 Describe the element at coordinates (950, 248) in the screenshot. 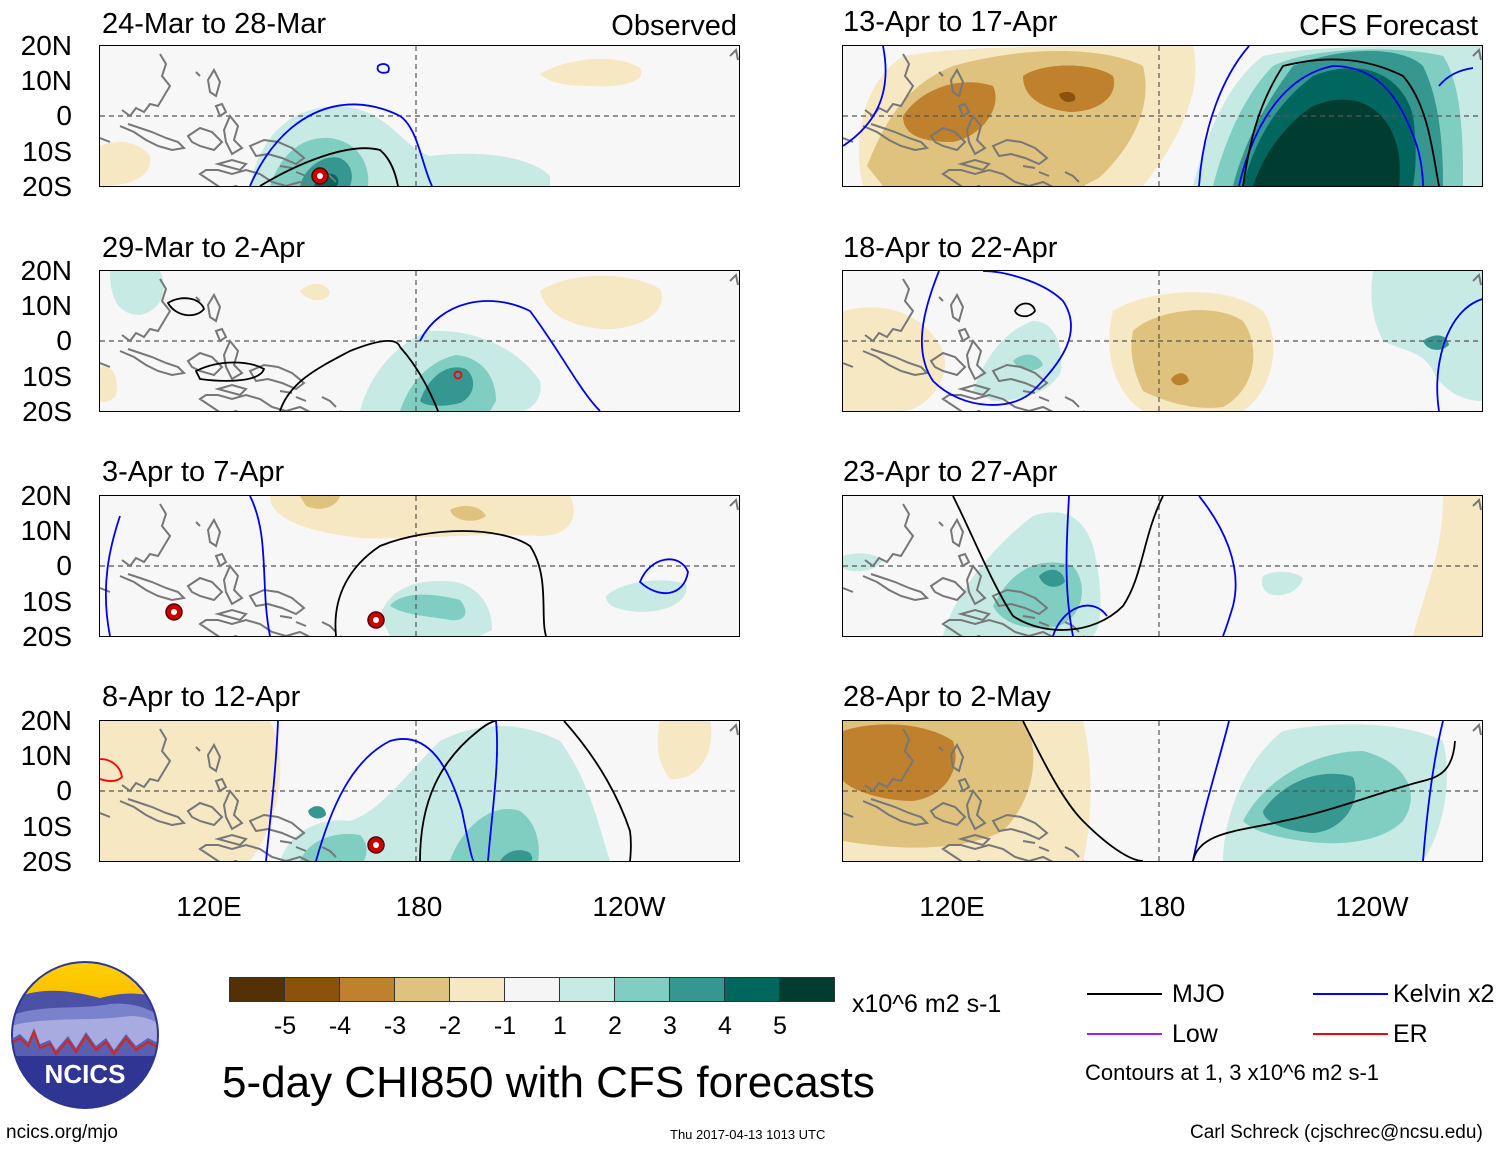

I see `panel-title-6: 18-Apr to 22-Apr` at that location.